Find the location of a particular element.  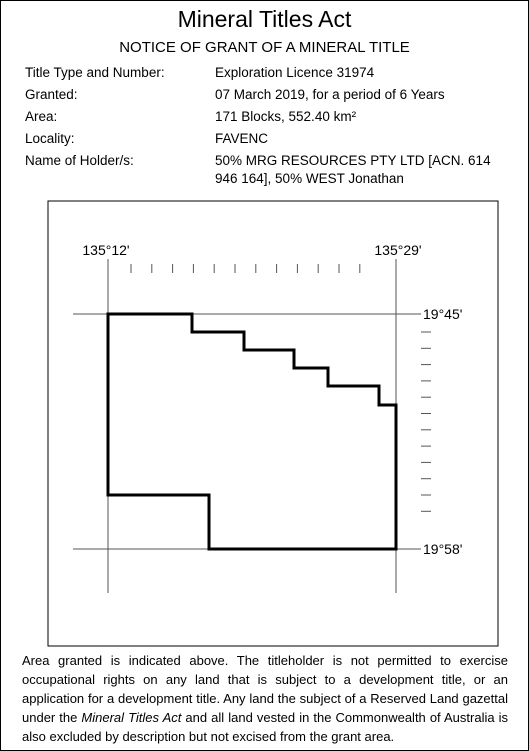

field-value: 171 Blocks, 552.40 km² is located at coordinates (286, 116).